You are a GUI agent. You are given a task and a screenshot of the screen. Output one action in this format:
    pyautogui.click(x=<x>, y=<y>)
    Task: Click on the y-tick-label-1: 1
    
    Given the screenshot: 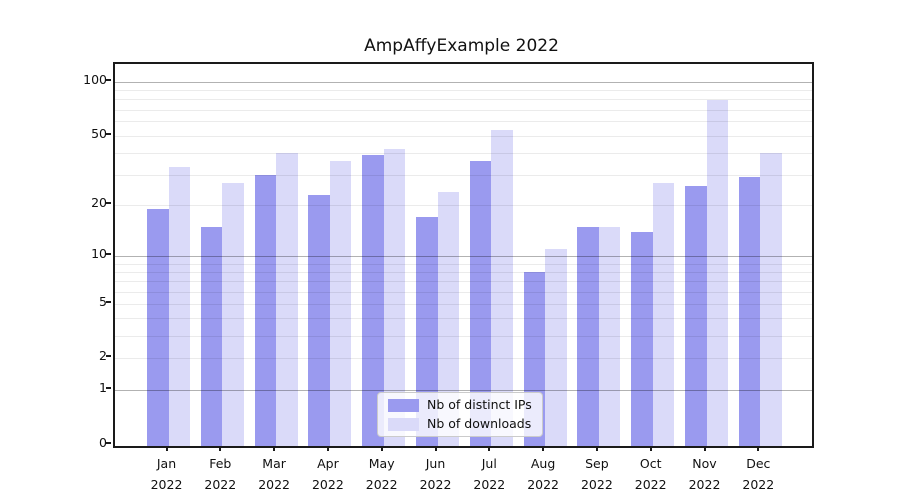 What is the action you would take?
    pyautogui.click(x=103, y=388)
    